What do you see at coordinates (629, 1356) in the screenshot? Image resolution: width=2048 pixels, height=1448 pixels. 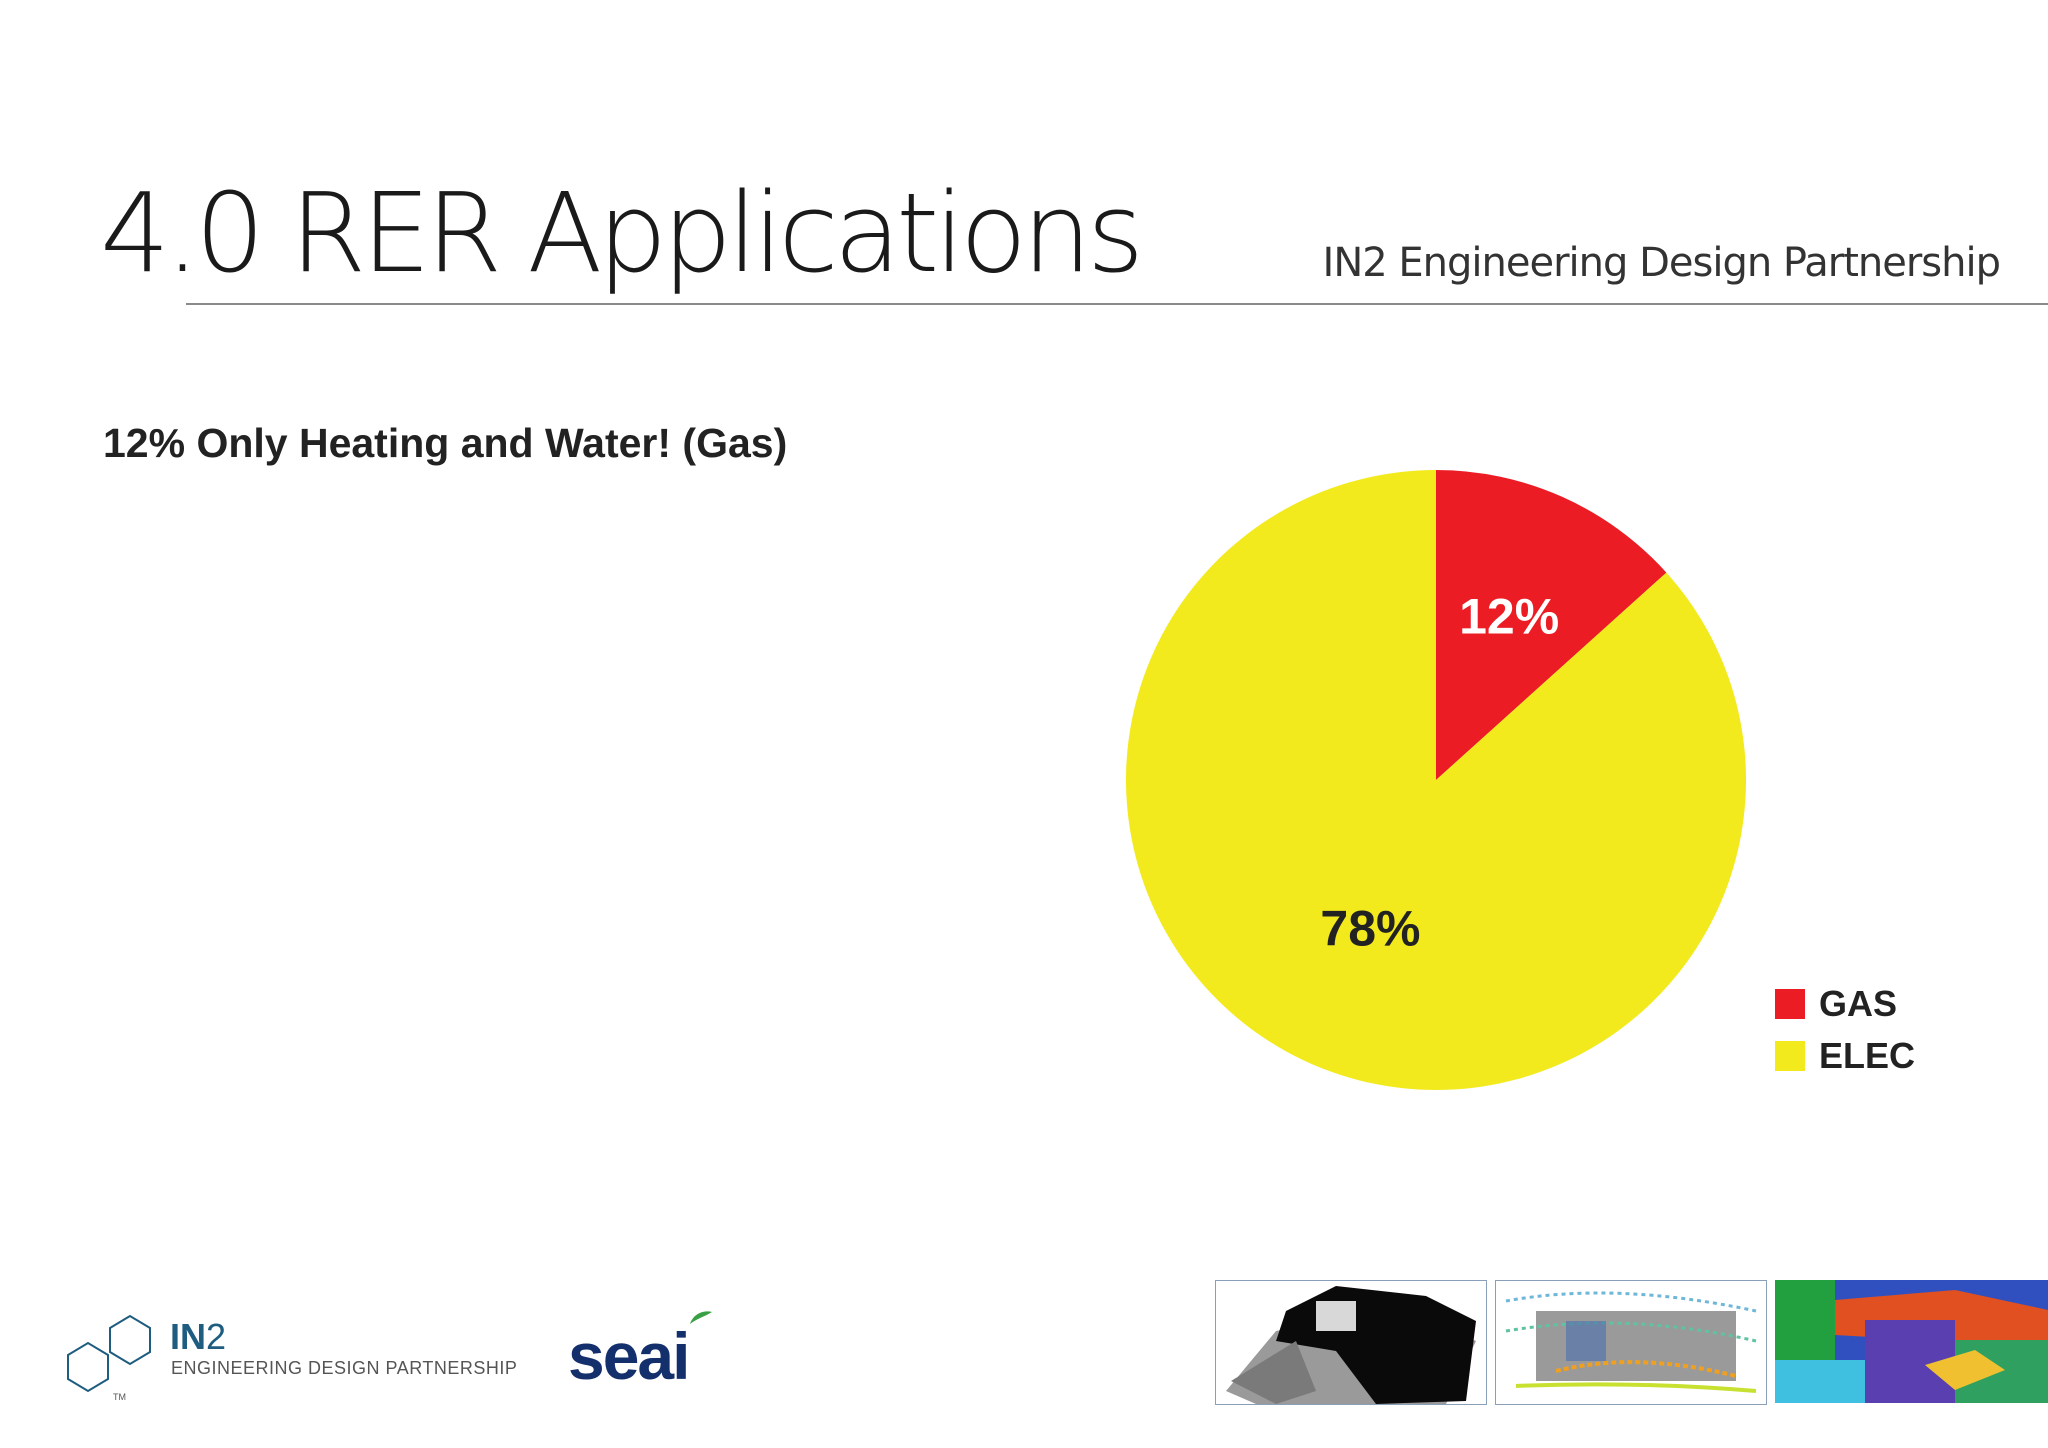 I see `seai-logo: seai` at bounding box center [629, 1356].